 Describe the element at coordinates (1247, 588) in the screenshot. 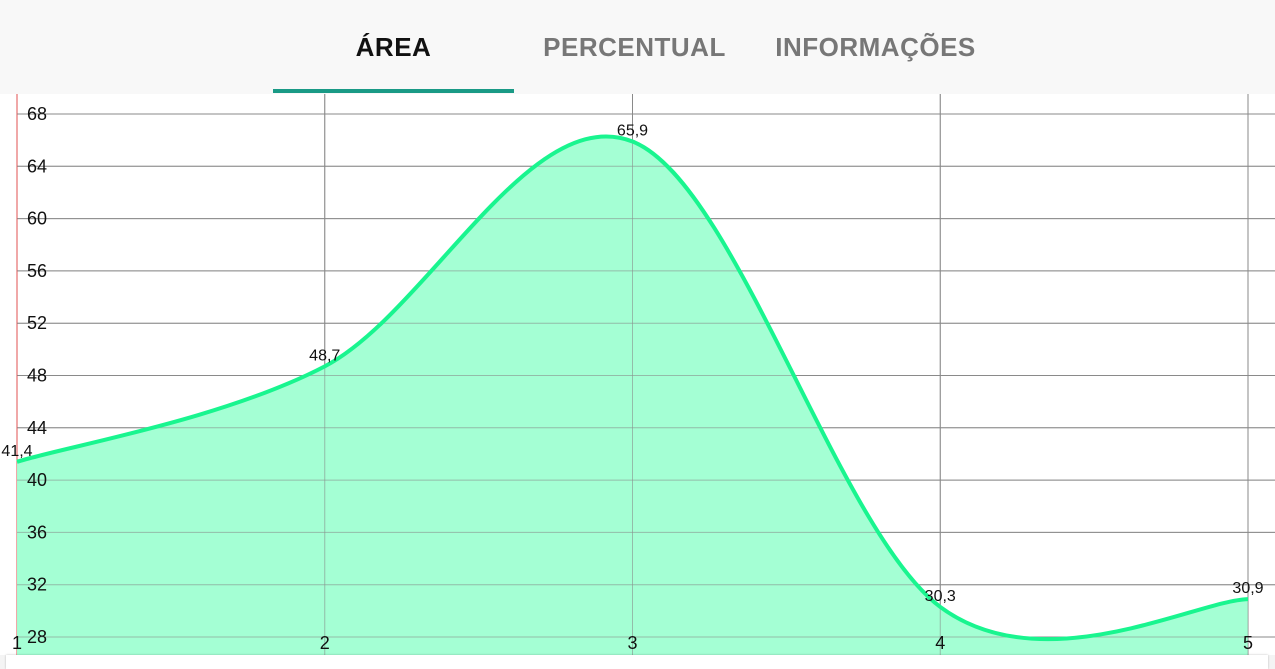

I see `data-label: 30,9` at that location.